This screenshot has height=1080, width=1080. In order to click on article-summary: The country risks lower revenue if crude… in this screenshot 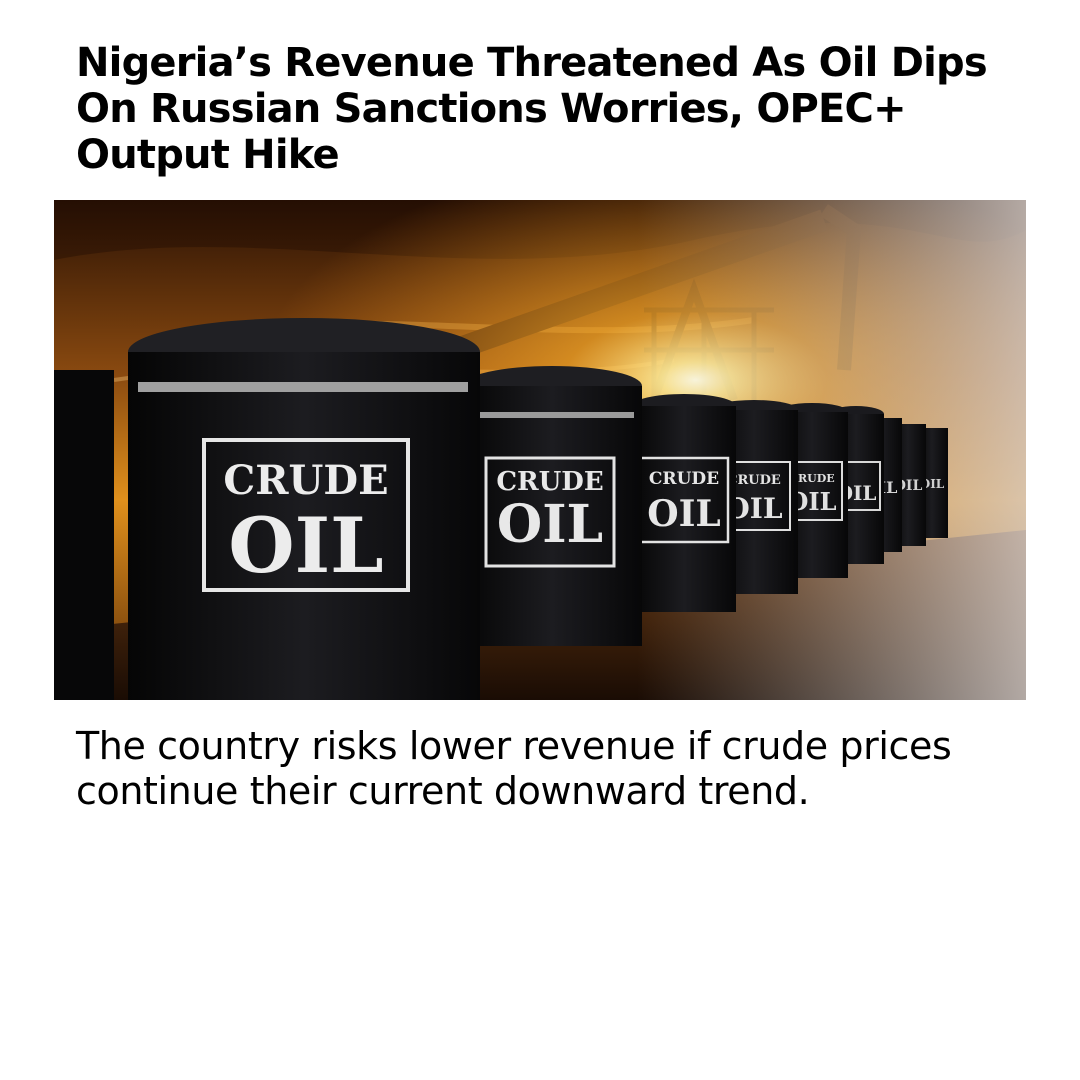, I will do `click(514, 768)`.